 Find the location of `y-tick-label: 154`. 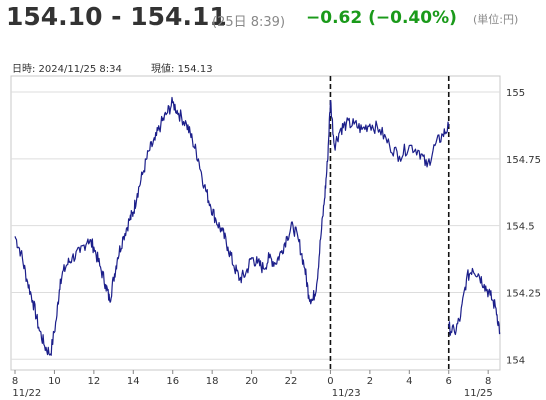

y-tick-label: 154 is located at coordinates (515, 360).